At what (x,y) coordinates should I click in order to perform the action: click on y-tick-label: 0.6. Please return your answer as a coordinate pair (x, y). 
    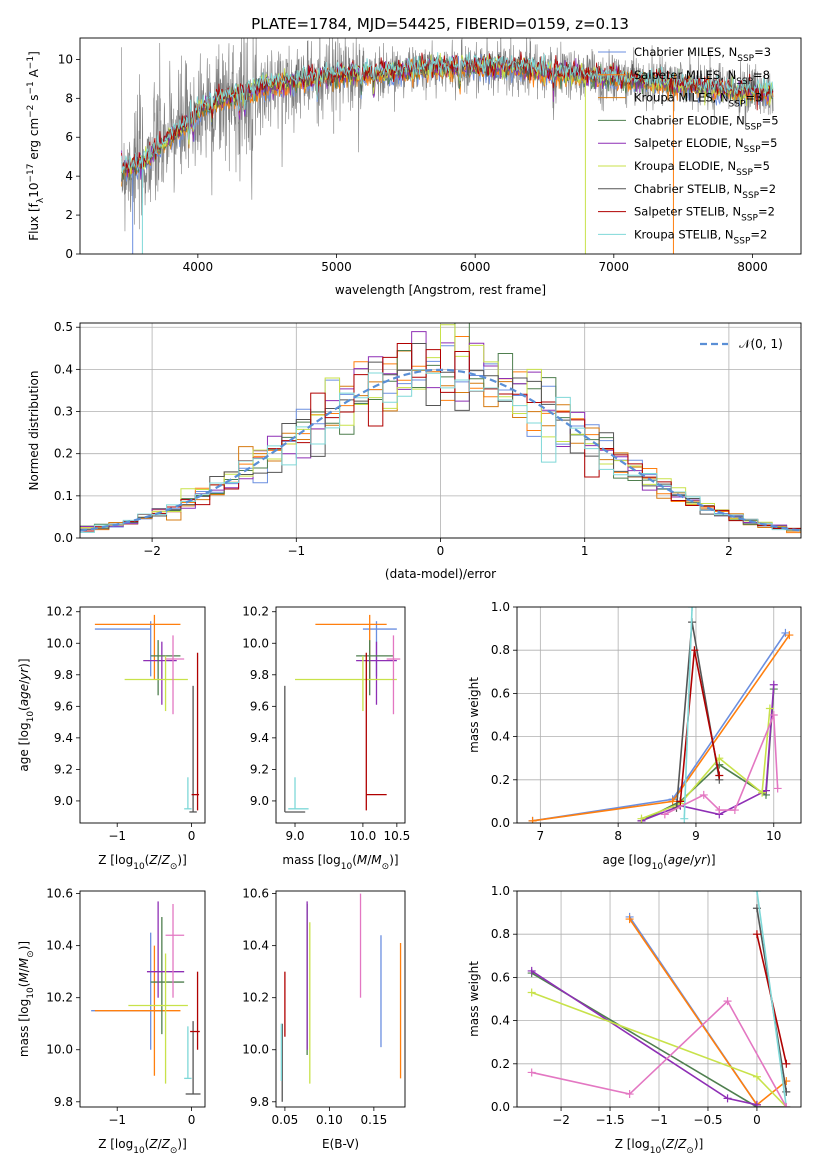
    Looking at the image, I should click on (500, 977).